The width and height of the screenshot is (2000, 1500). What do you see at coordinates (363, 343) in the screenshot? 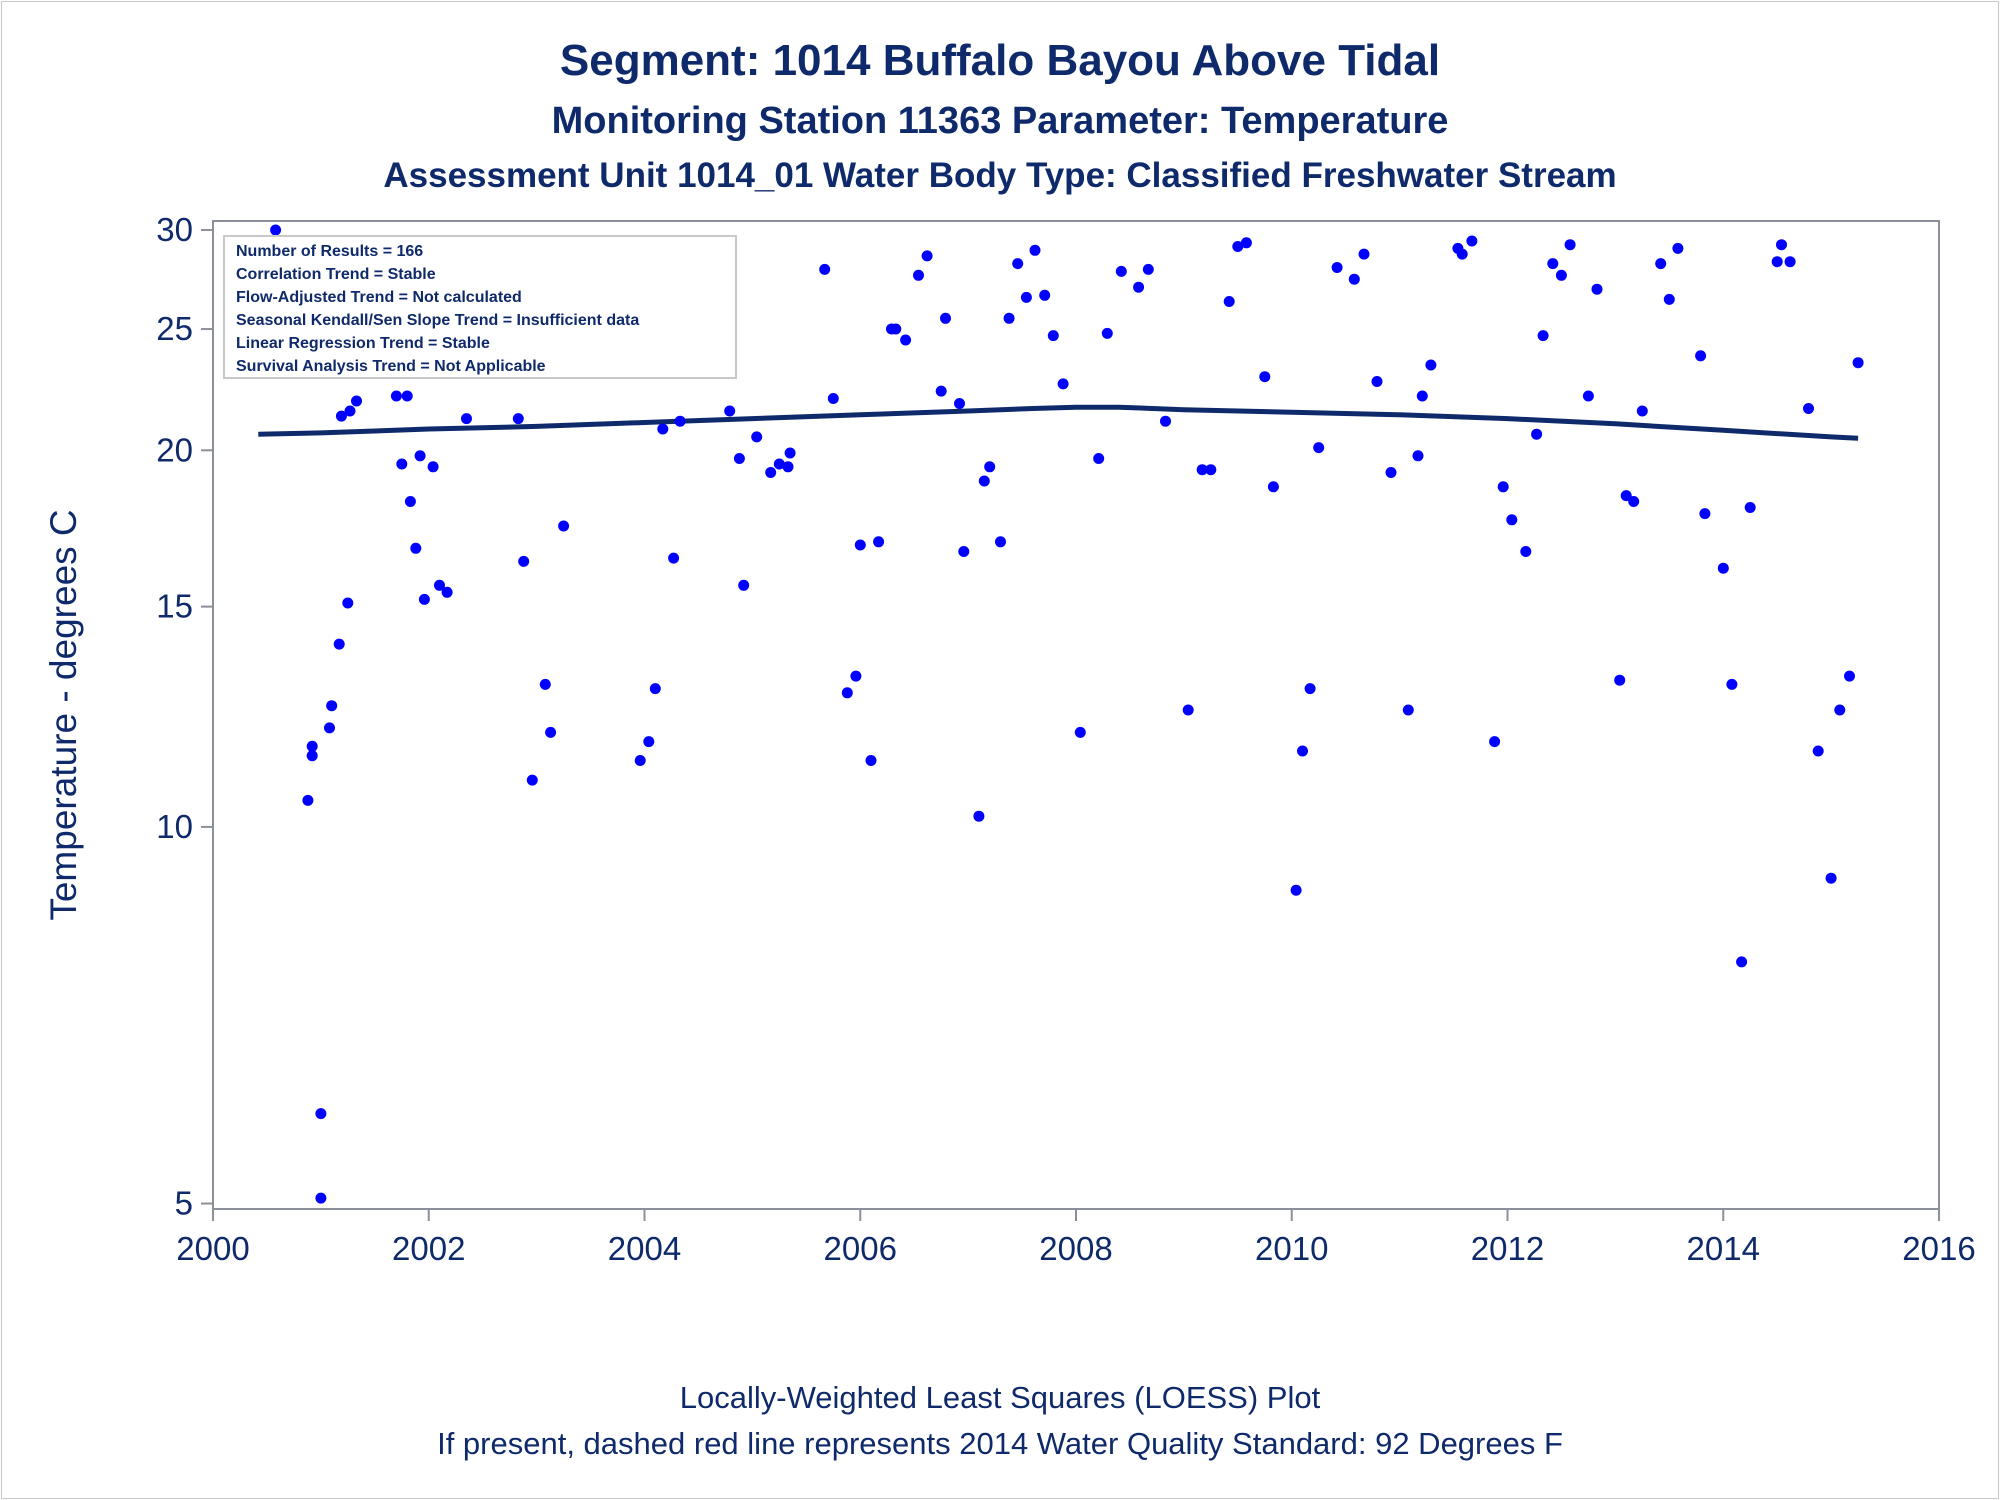
I see `stats-line-linear-regression: Linear Regression Trend = Stable` at bounding box center [363, 343].